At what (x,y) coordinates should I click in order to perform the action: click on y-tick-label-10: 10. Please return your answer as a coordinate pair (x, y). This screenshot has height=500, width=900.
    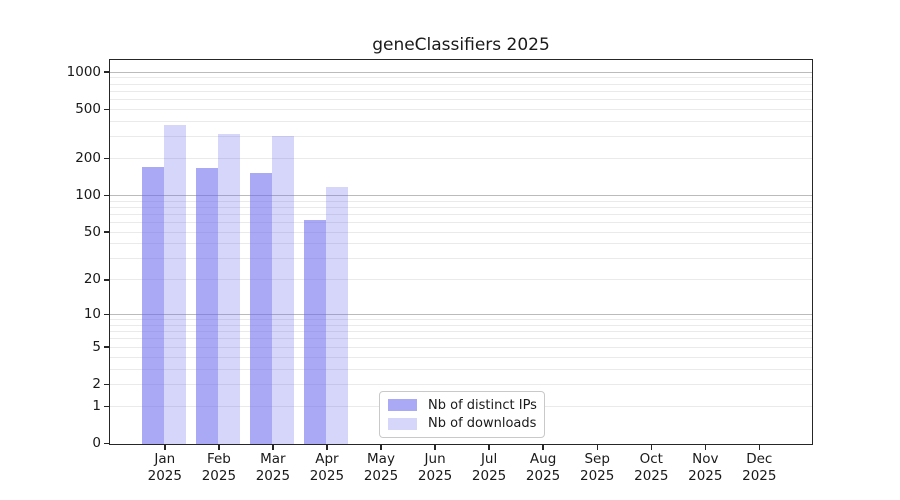
    Looking at the image, I should click on (92, 314).